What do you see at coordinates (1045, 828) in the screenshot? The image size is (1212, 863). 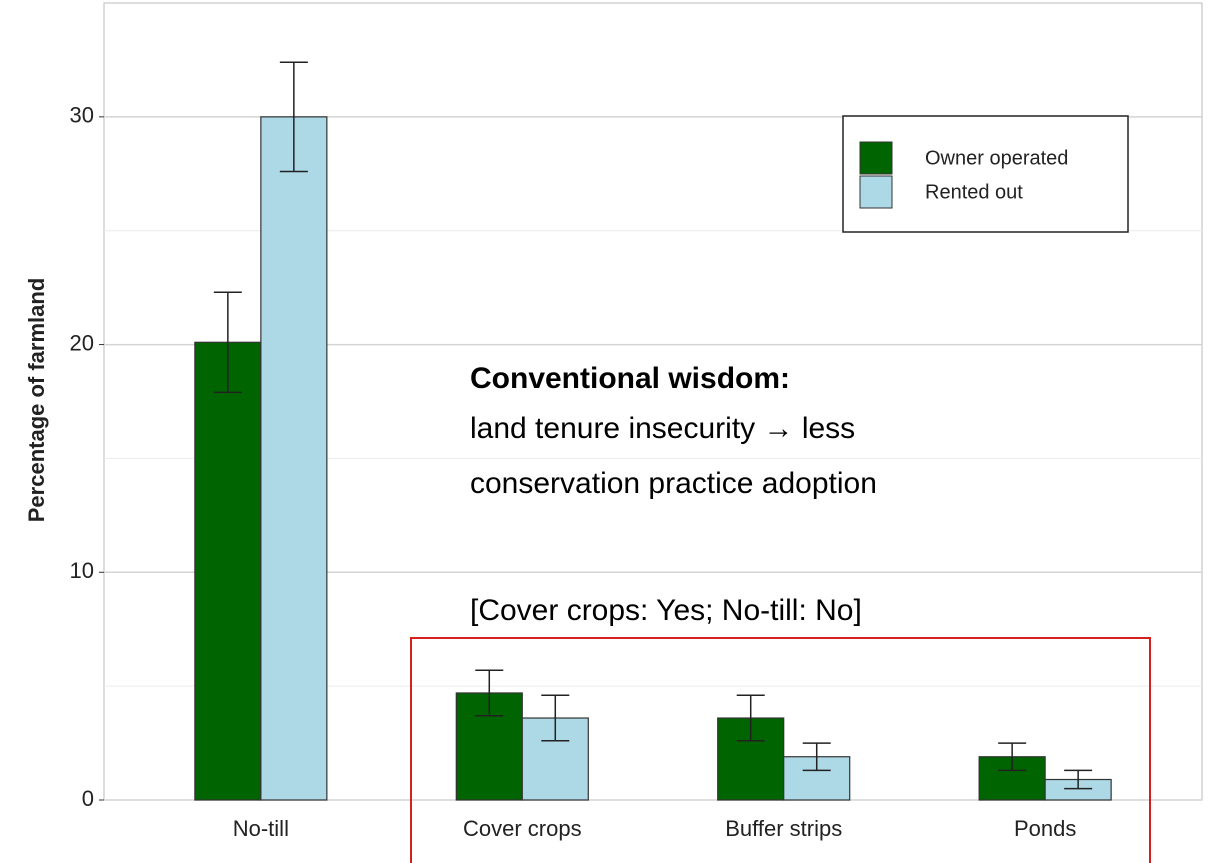 I see `x-tick-label: Ponds` at bounding box center [1045, 828].